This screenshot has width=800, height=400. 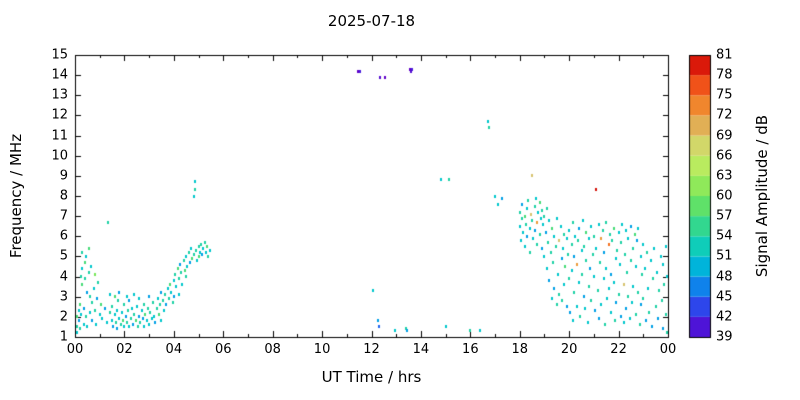 I want to click on y-tick-label: 13, so click(x=59, y=95).